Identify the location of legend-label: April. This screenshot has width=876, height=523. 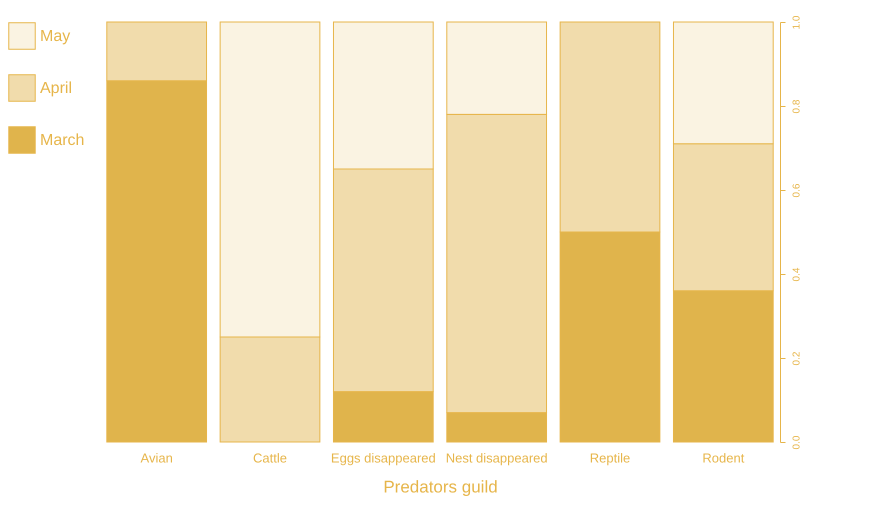
(56, 88).